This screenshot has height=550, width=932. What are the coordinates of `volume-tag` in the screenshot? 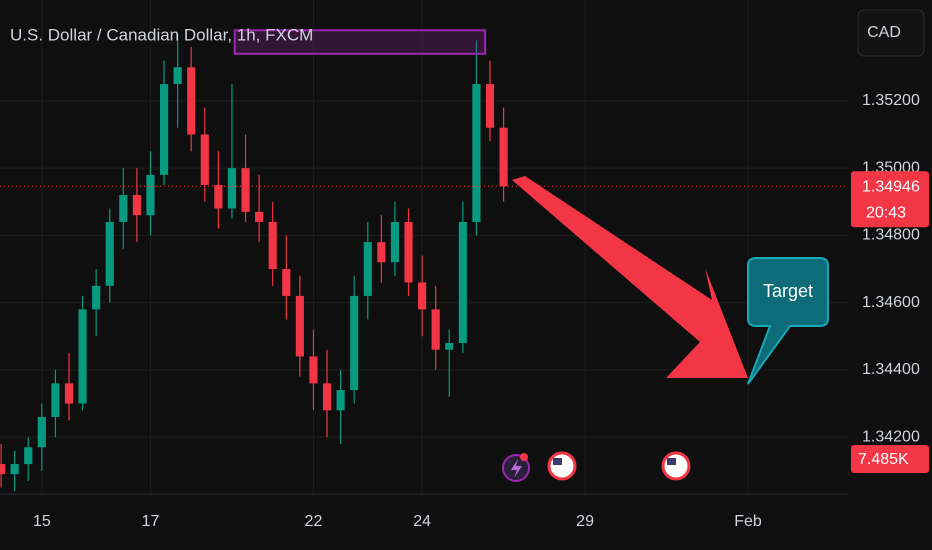 It's located at (890, 459).